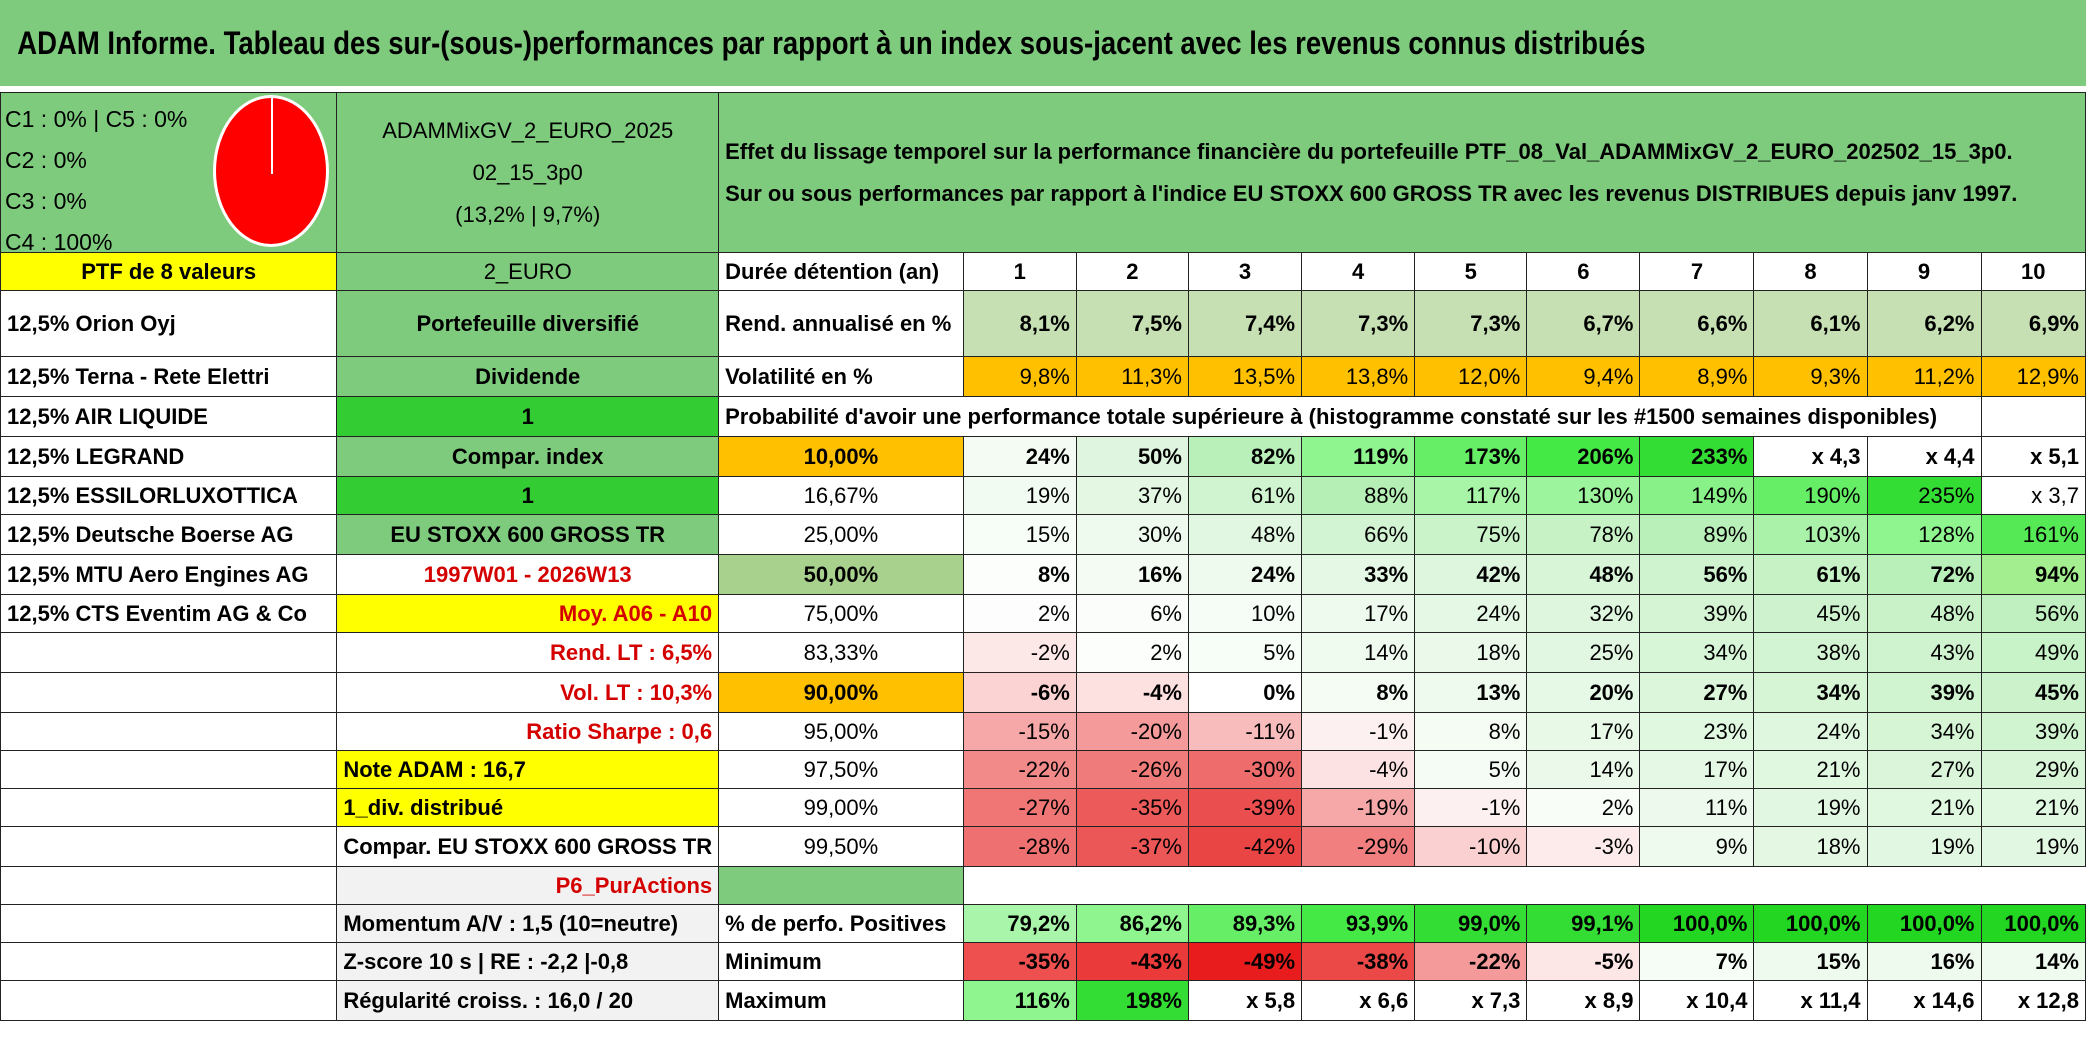 Image resolution: width=2086 pixels, height=1044 pixels. Describe the element at coordinates (46, 160) in the screenshot. I see `cat-c2: C2 : 0%` at that location.